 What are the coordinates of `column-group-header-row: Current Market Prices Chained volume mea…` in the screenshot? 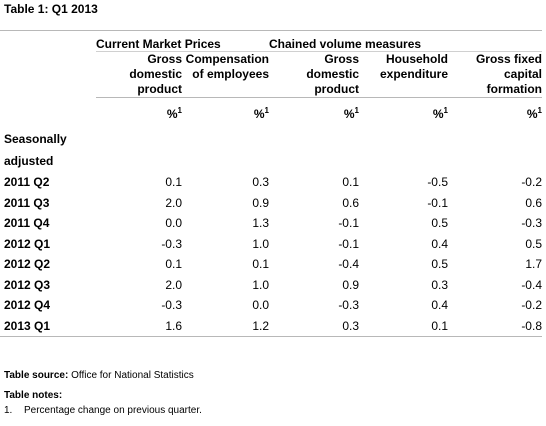 It's located at (271, 44).